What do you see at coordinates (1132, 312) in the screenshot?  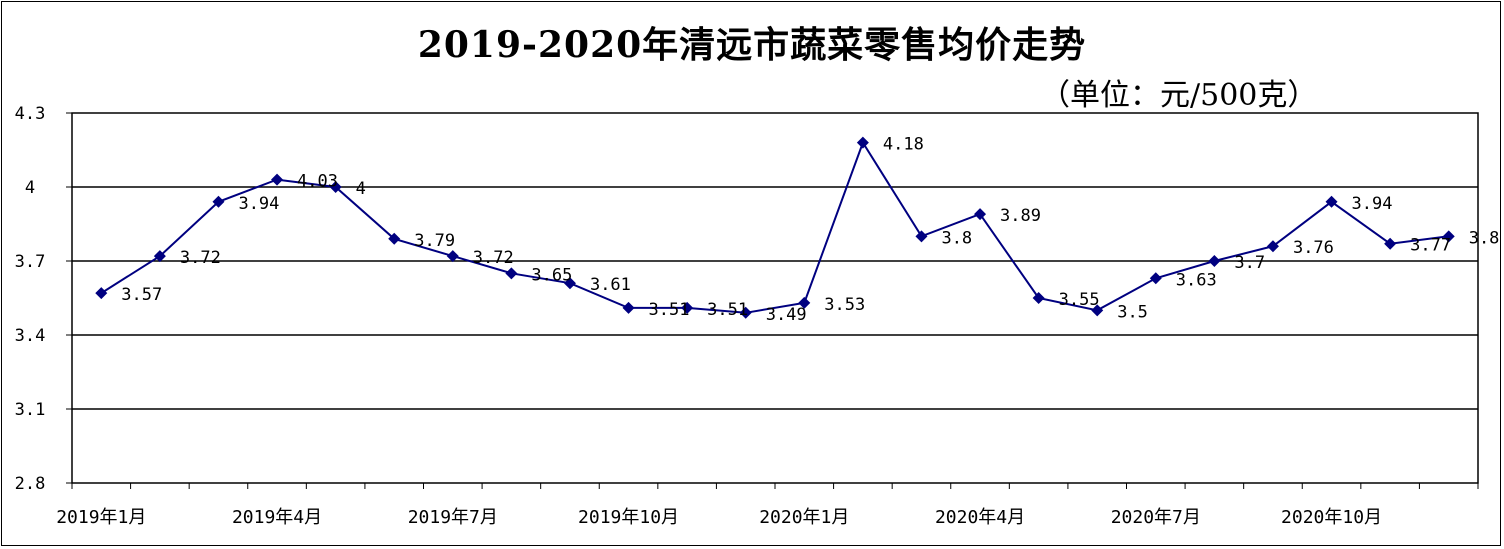 I see `data-label: 3.5` at bounding box center [1132, 312].